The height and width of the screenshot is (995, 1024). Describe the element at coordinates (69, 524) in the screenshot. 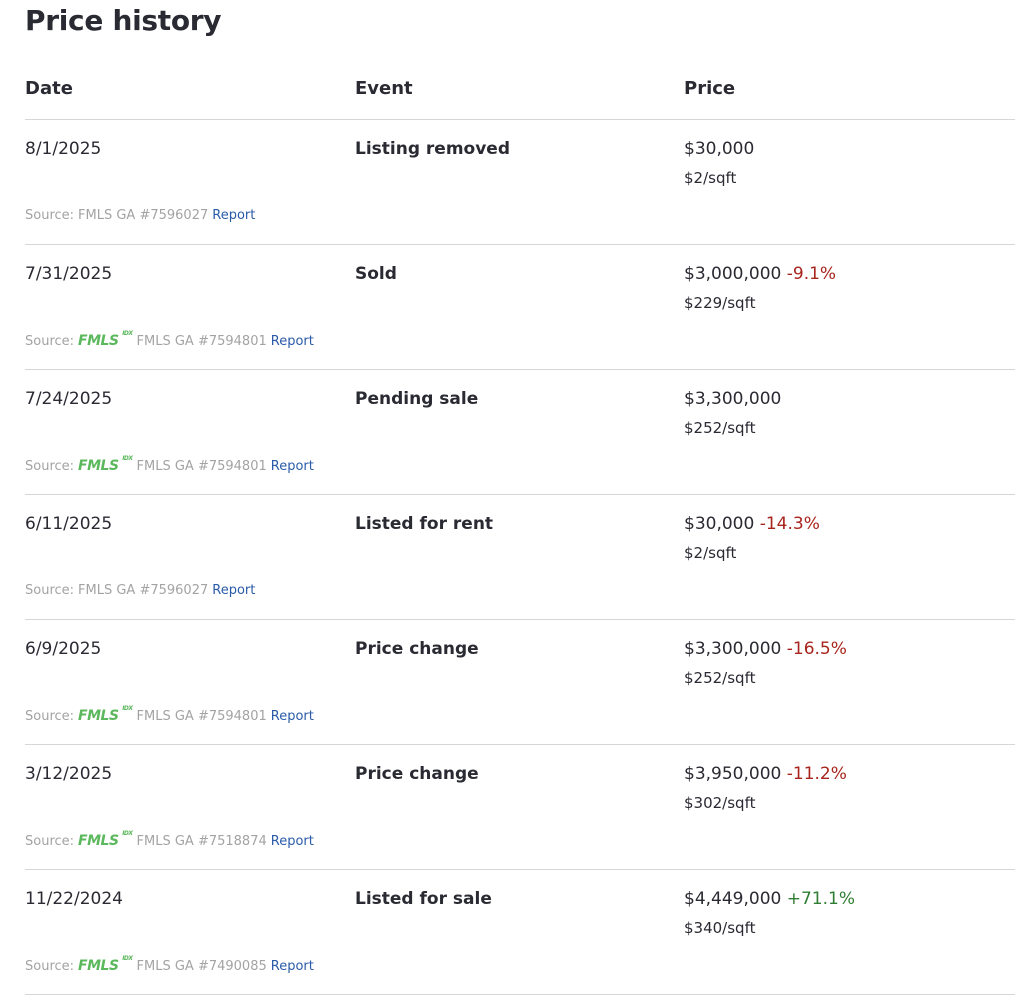

I see `row-date: 6/11/2025` at that location.